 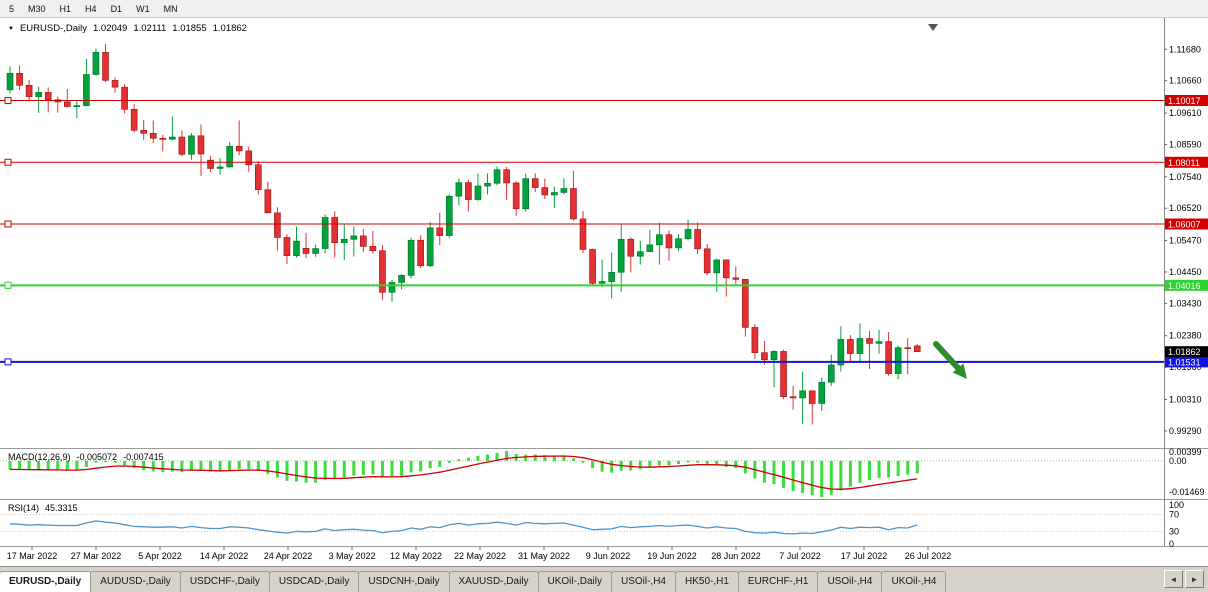 What do you see at coordinates (37, 8) in the screenshot?
I see `timeframe-button-m30: M30` at bounding box center [37, 8].